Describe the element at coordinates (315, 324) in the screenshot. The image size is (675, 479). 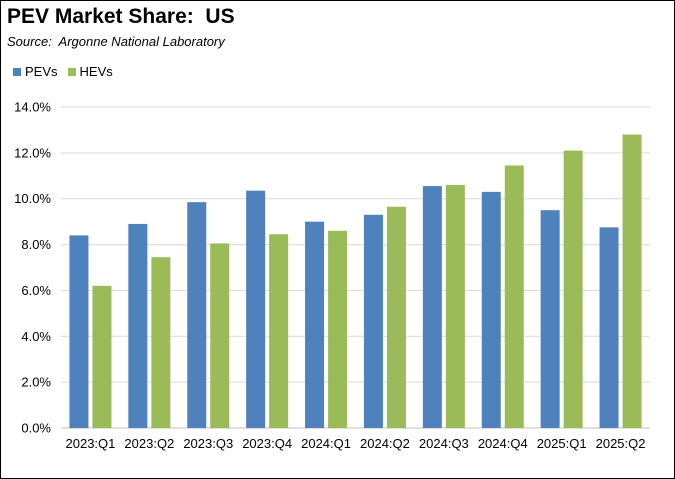
I see `bar-pevs-2024-q1` at that location.